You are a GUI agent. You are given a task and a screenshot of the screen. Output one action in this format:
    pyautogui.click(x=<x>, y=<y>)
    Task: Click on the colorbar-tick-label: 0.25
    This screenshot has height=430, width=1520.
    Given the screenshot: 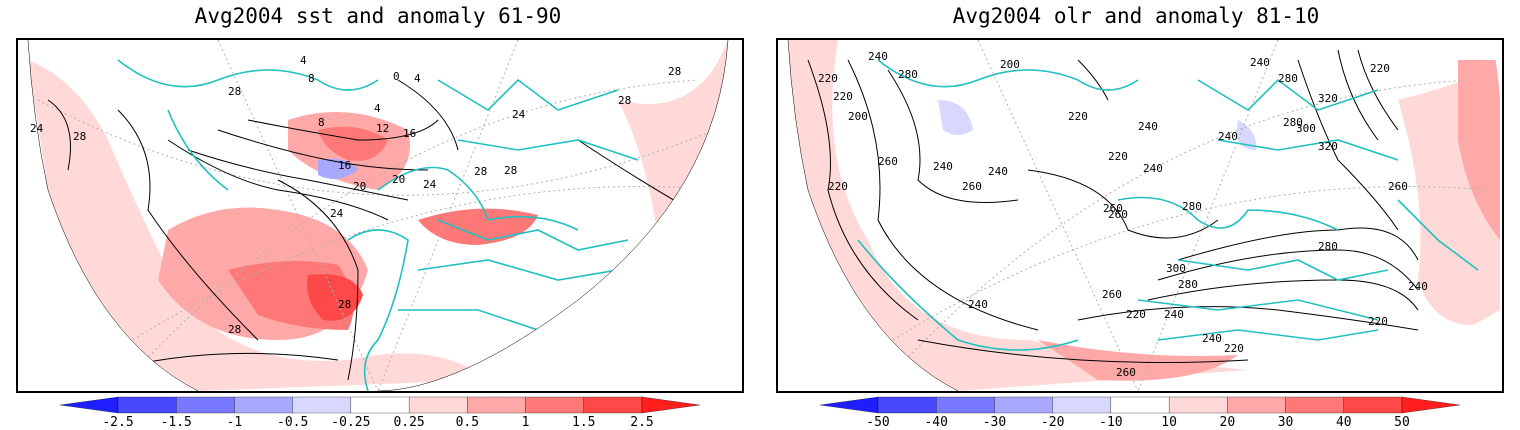 What is the action you would take?
    pyautogui.click(x=409, y=422)
    